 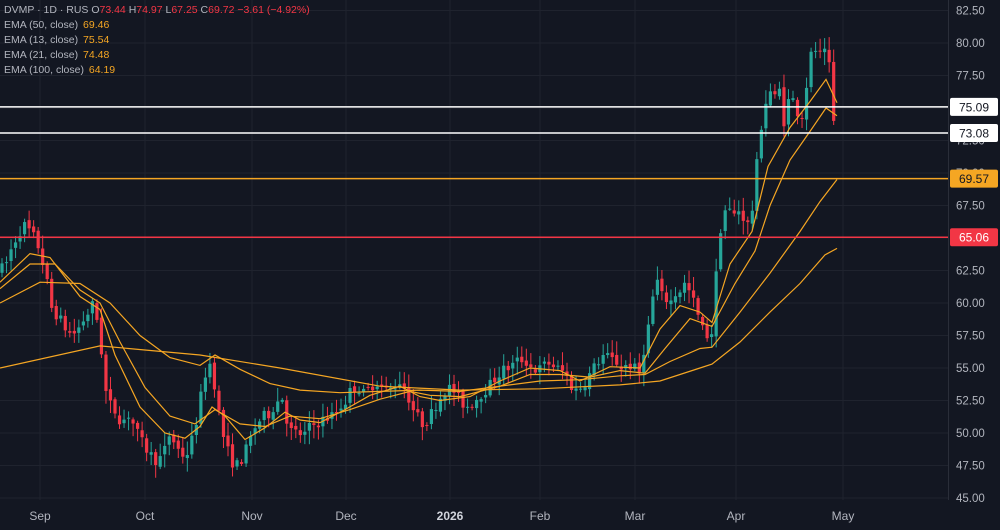 I want to click on indicator-value: 75.54, so click(x=96, y=40).